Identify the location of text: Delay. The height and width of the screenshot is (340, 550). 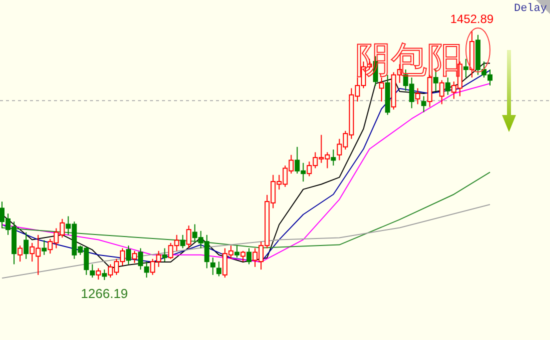
(531, 9).